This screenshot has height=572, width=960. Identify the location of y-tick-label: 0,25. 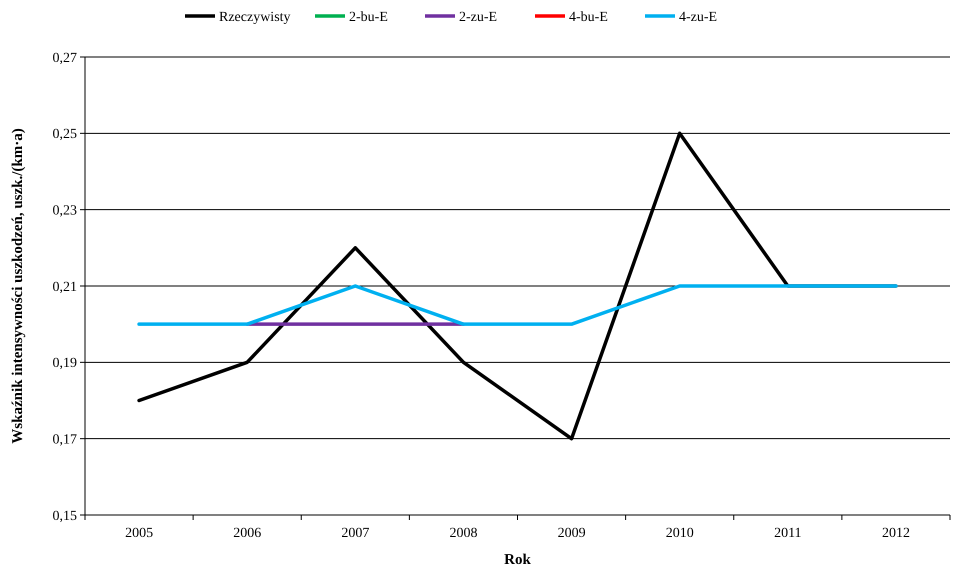
(64, 134).